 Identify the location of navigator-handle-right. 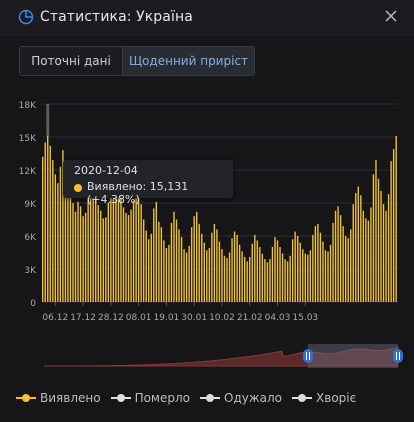
(398, 356).